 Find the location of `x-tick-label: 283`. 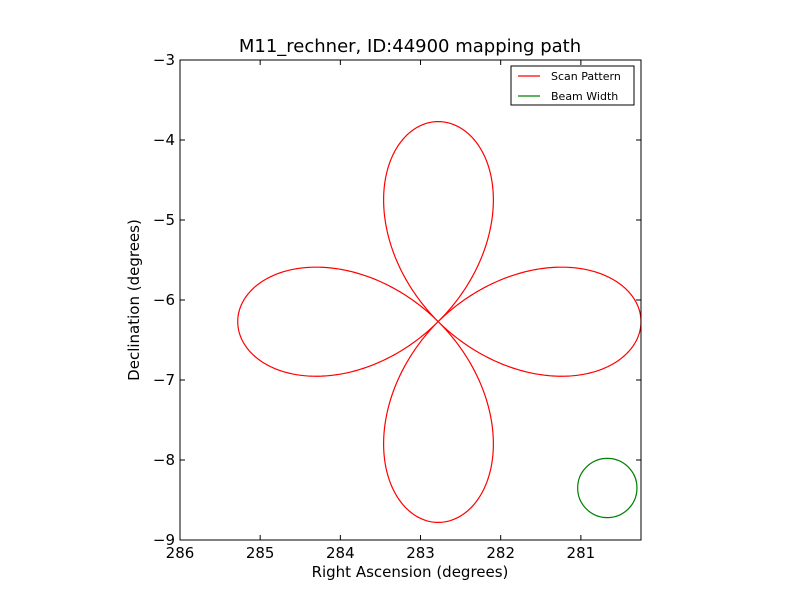

x-tick-label: 283 is located at coordinates (420, 553).